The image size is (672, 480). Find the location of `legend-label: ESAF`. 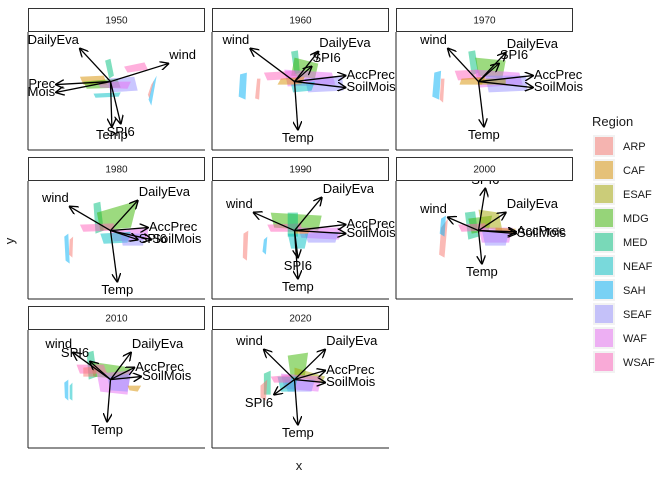

legend-label: ESAF is located at coordinates (637, 195).